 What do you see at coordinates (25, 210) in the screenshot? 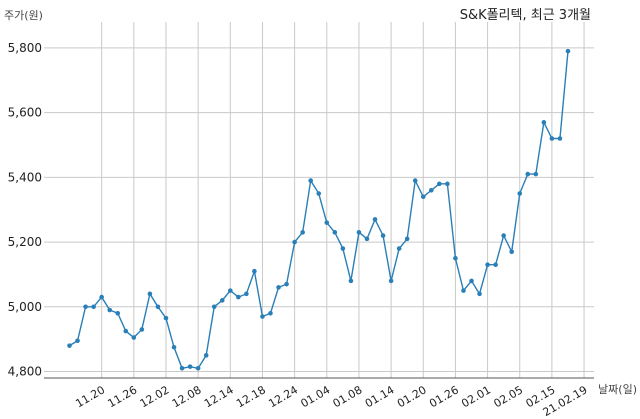
I see `y-tick-labels: 4,800 5,000 5,200 5,400 5,600 5,800` at bounding box center [25, 210].